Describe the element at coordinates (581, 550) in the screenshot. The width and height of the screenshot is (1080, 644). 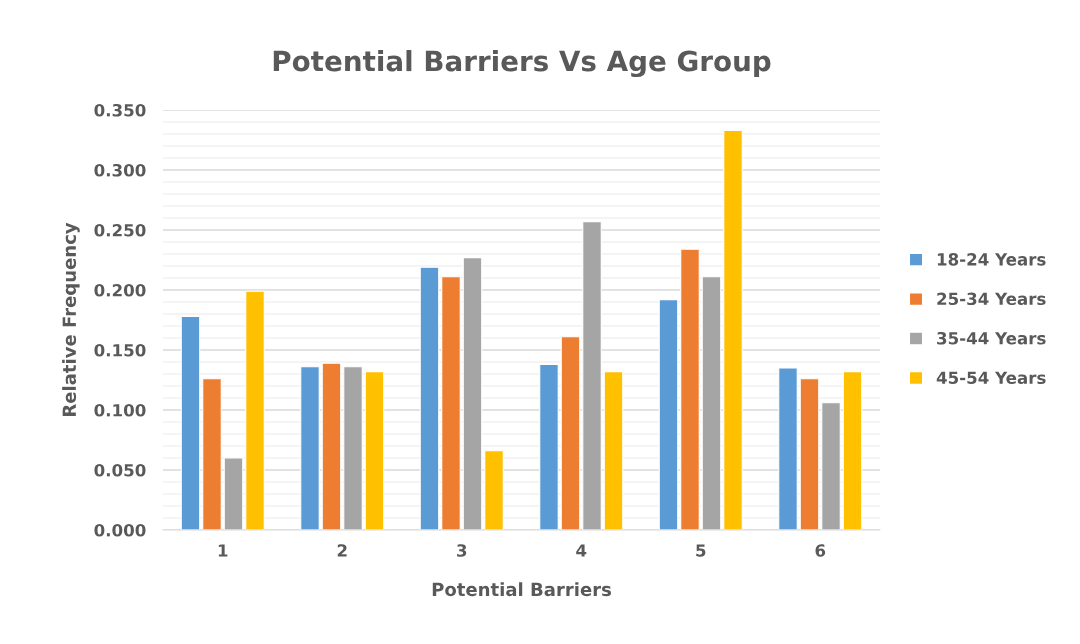
I see `x-tick-label: 4` at that location.